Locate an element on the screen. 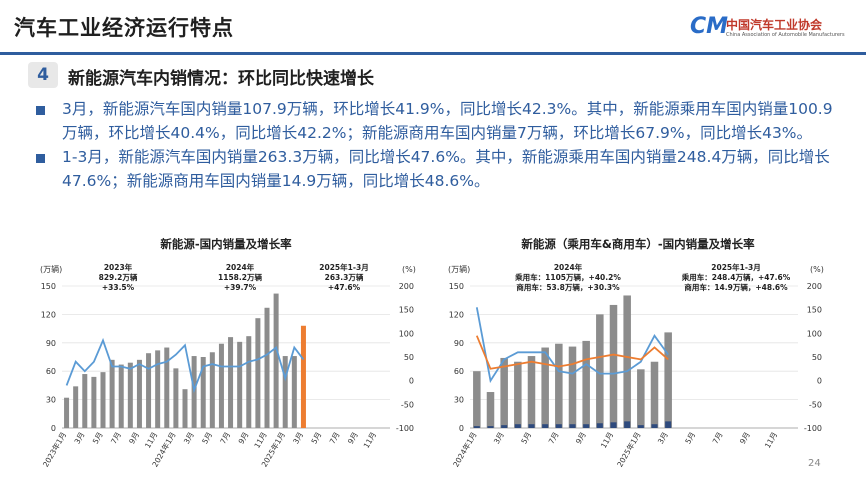 The image size is (866, 486). chart-annotation-line: 乘用车：248.4万辆，+47.6% is located at coordinates (736, 277).